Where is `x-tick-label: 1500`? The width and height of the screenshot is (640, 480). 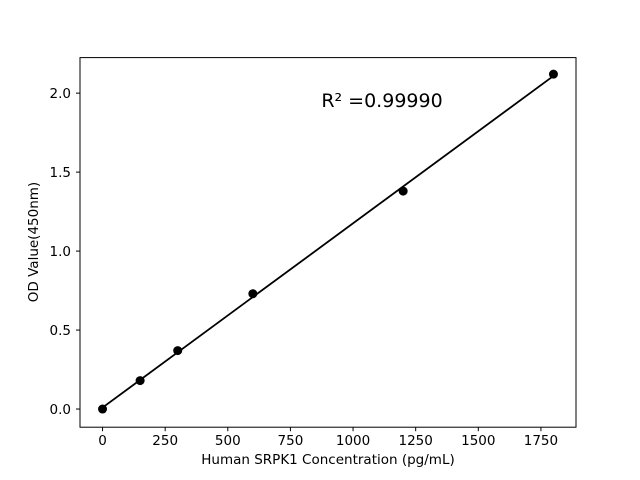 x-tick-label: 1500 is located at coordinates (478, 441).